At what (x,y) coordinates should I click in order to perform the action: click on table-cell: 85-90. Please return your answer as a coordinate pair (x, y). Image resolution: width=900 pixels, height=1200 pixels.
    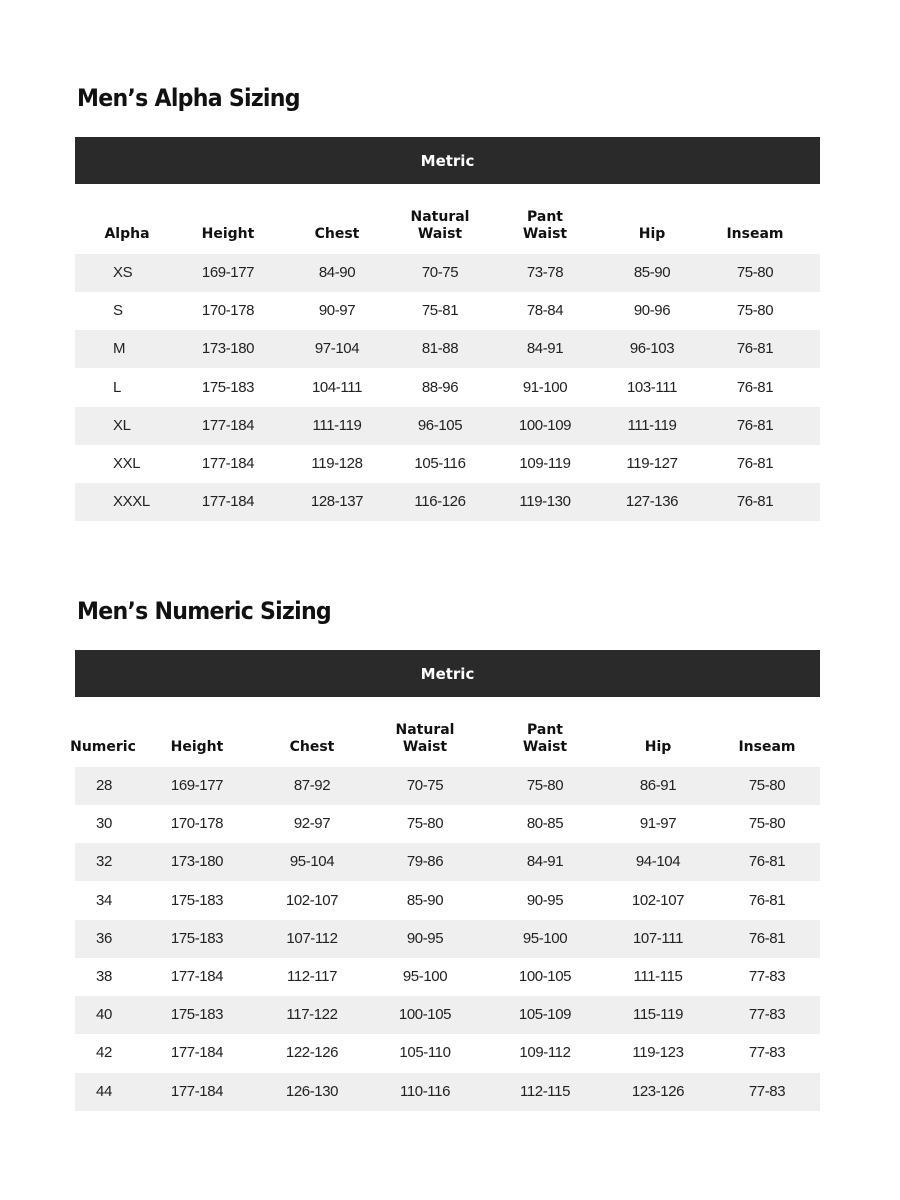
    Looking at the image, I should click on (652, 272).